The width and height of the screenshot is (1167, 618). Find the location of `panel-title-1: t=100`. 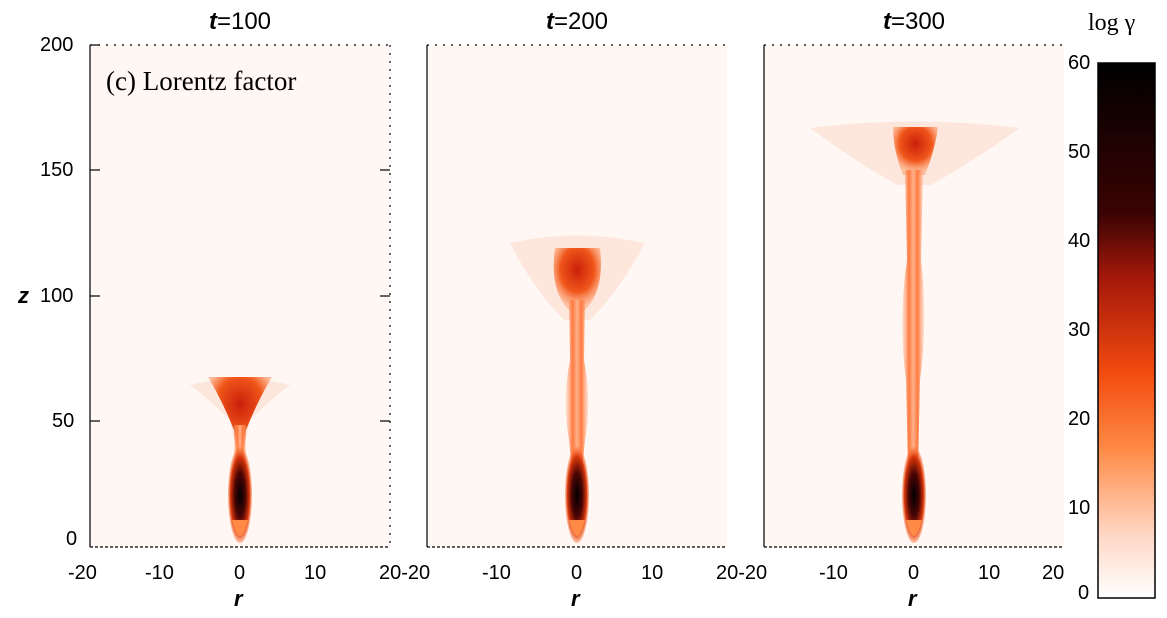

panel-title-1: t=100 is located at coordinates (240, 21).